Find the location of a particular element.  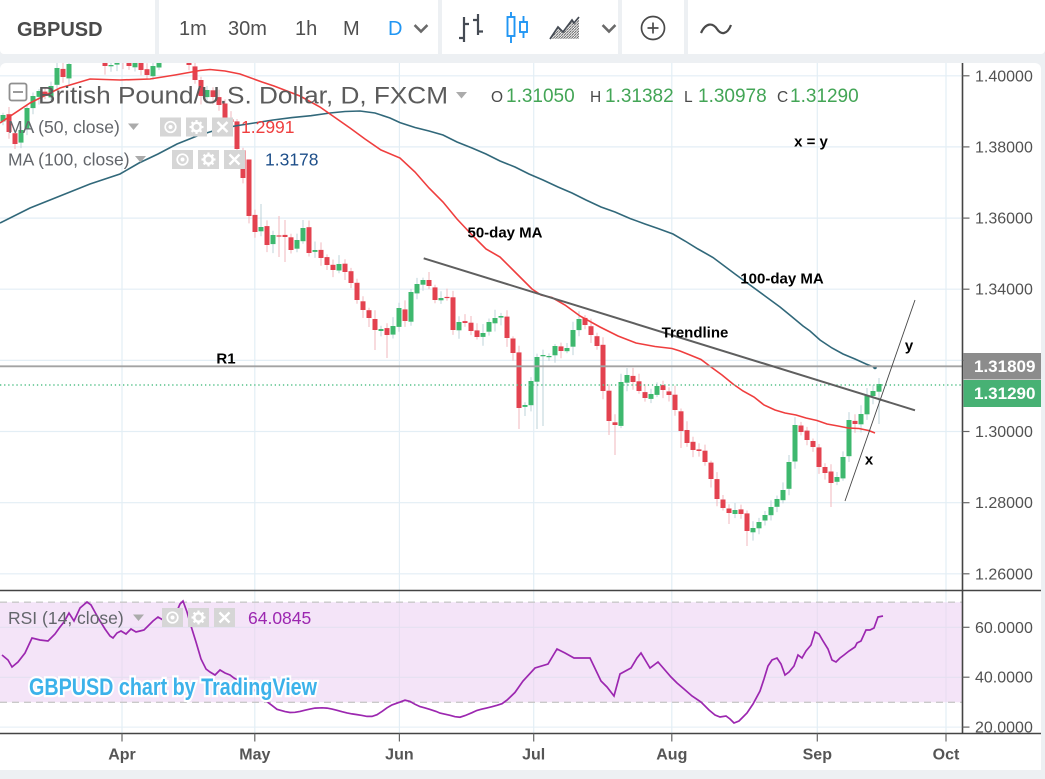

svg-text: 20.0000 is located at coordinates (1004, 728).